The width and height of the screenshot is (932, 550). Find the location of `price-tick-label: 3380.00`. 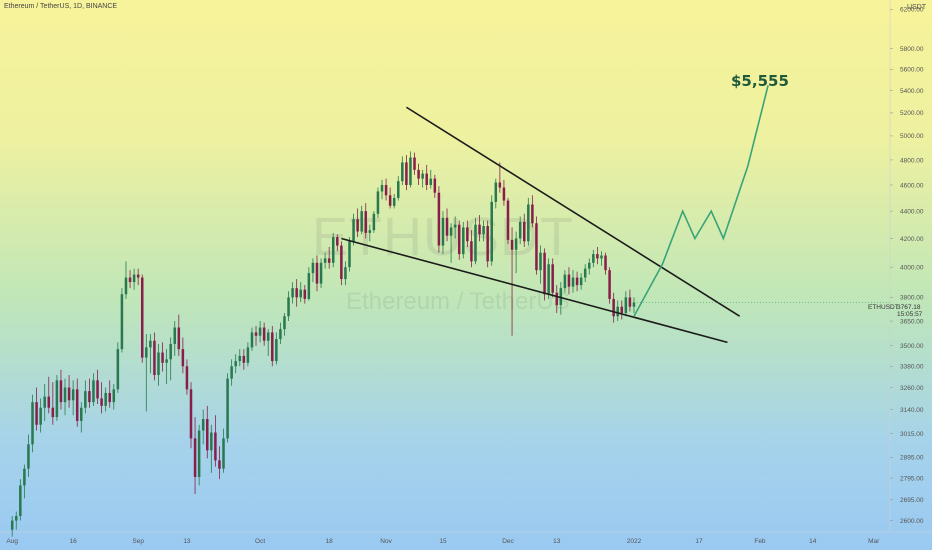

price-tick-label: 3380.00 is located at coordinates (912, 367).